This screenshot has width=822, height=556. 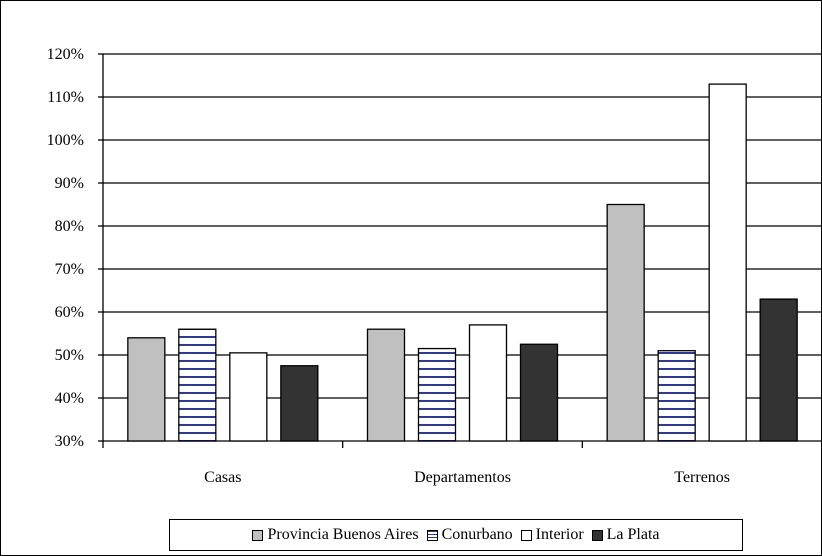 What do you see at coordinates (222, 477) in the screenshot?
I see `x-category-label: Casas` at bounding box center [222, 477].